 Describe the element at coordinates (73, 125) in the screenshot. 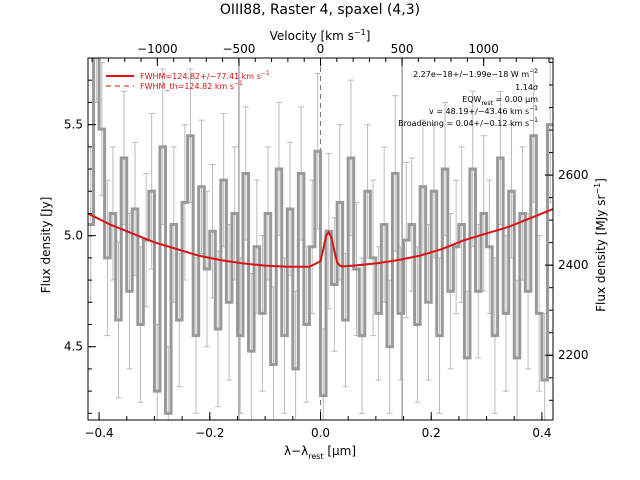

I see `y-tick-label: 5.5` at that location.